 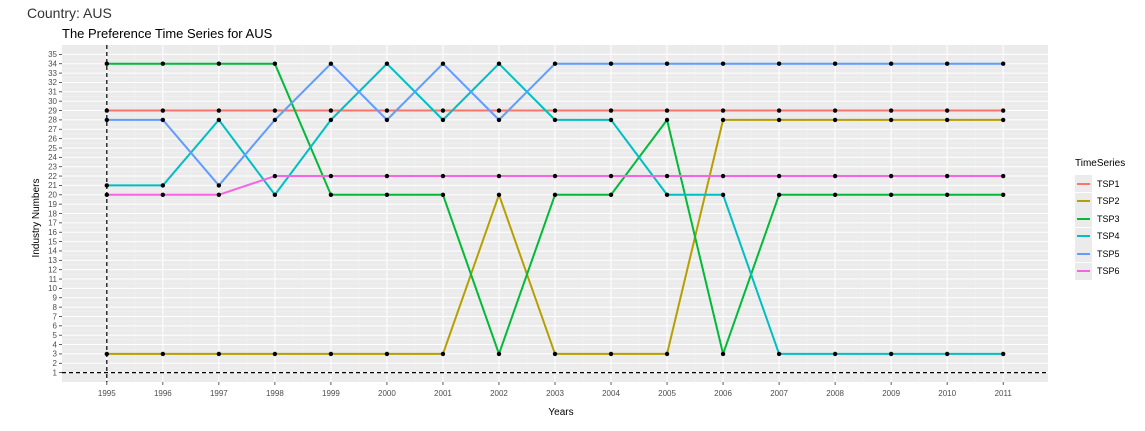 What do you see at coordinates (52, 92) in the screenshot?
I see `y-tick-label: 31` at bounding box center [52, 92].